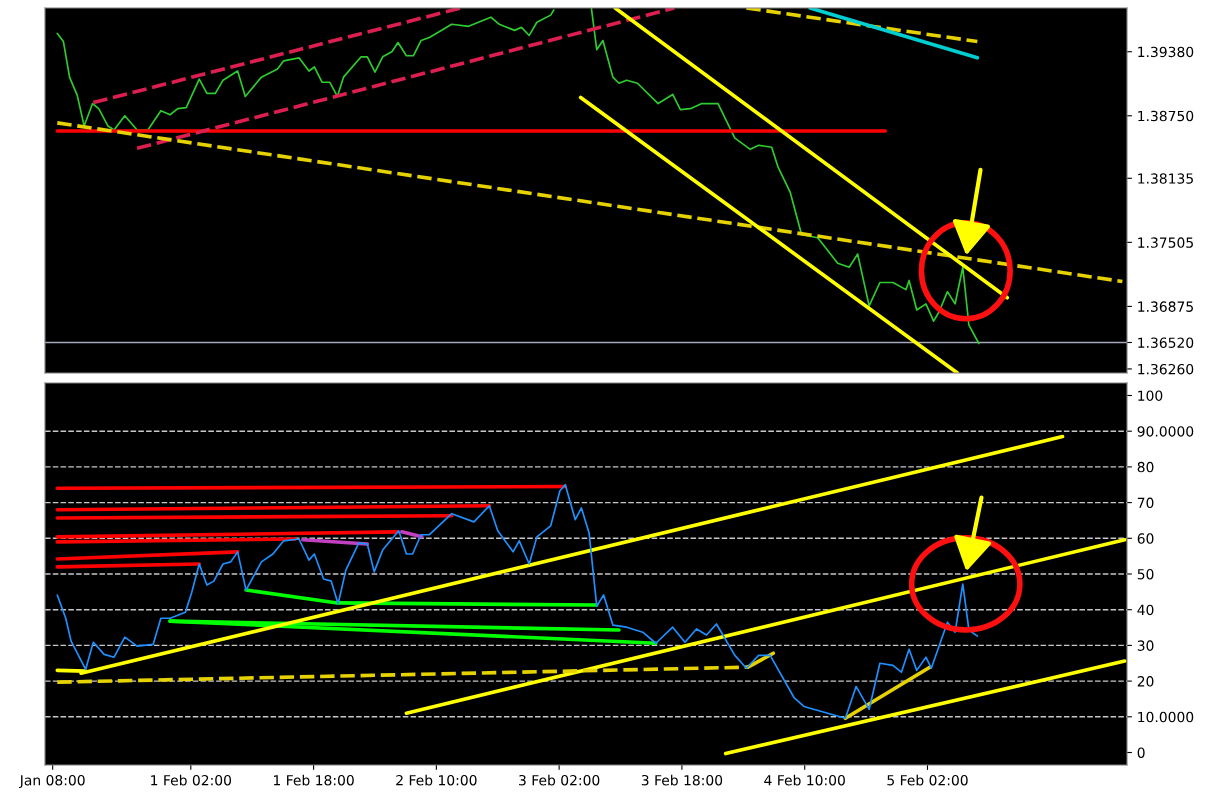 Image resolution: width=1205 pixels, height=796 pixels. What do you see at coordinates (52, 781) in the screenshot?
I see `x-tick-label: Jan 08:00` at bounding box center [52, 781].